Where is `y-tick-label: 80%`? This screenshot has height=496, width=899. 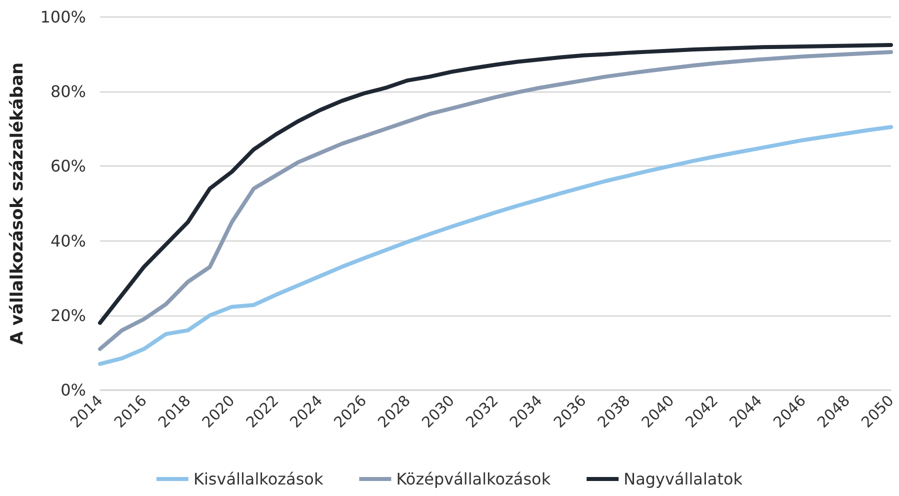 y-tick-label: 80% is located at coordinates (68, 92).